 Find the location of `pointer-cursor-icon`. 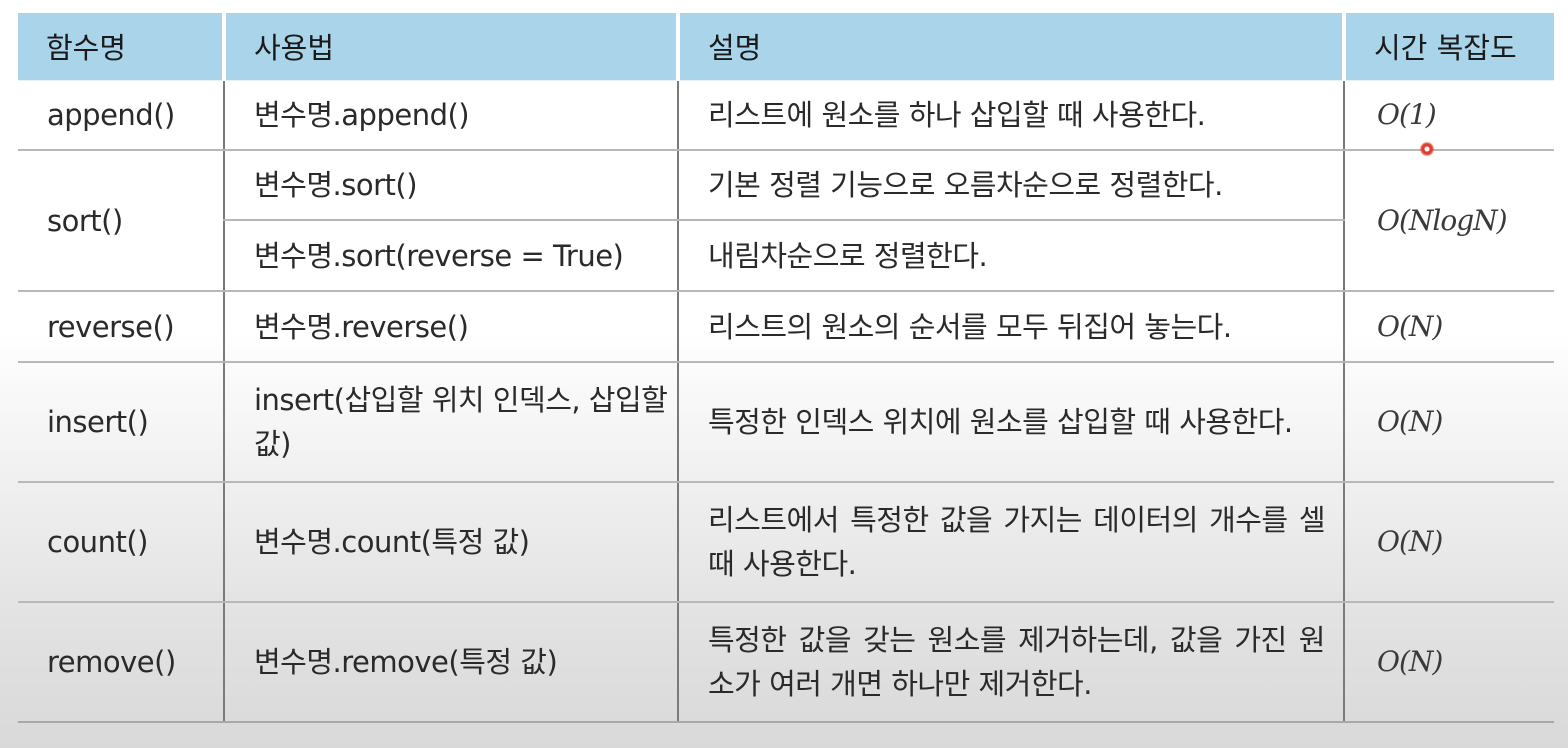

pointer-cursor-icon is located at coordinates (1427, 149).